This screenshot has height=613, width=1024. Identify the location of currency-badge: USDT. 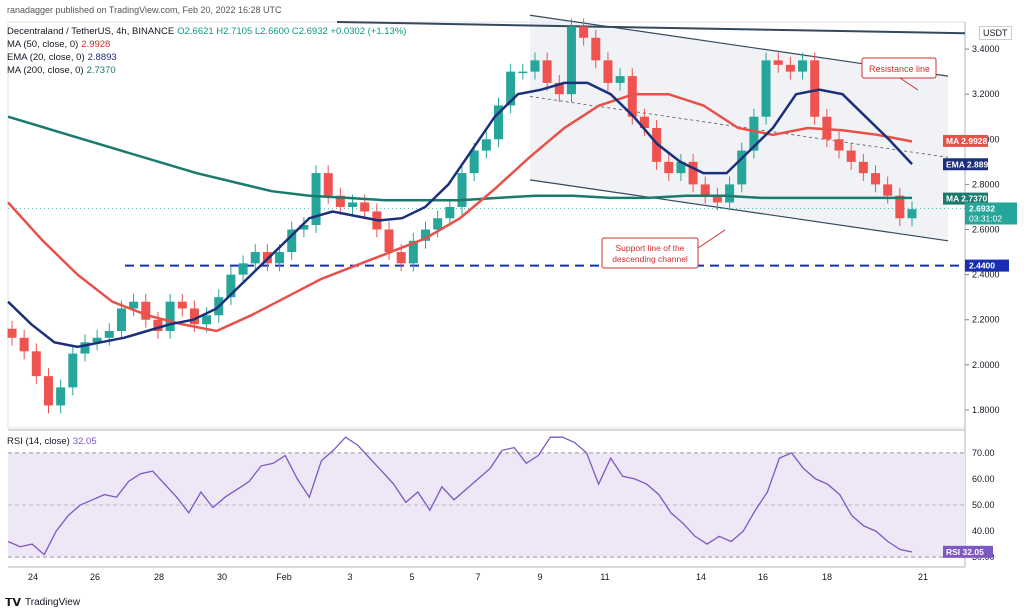
(995, 33).